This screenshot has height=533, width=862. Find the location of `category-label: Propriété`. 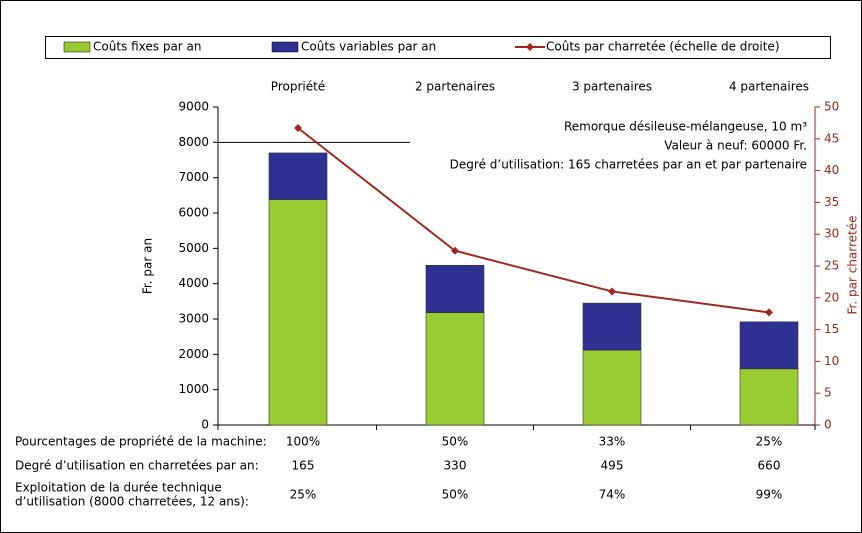

category-label: Propriété is located at coordinates (298, 87).